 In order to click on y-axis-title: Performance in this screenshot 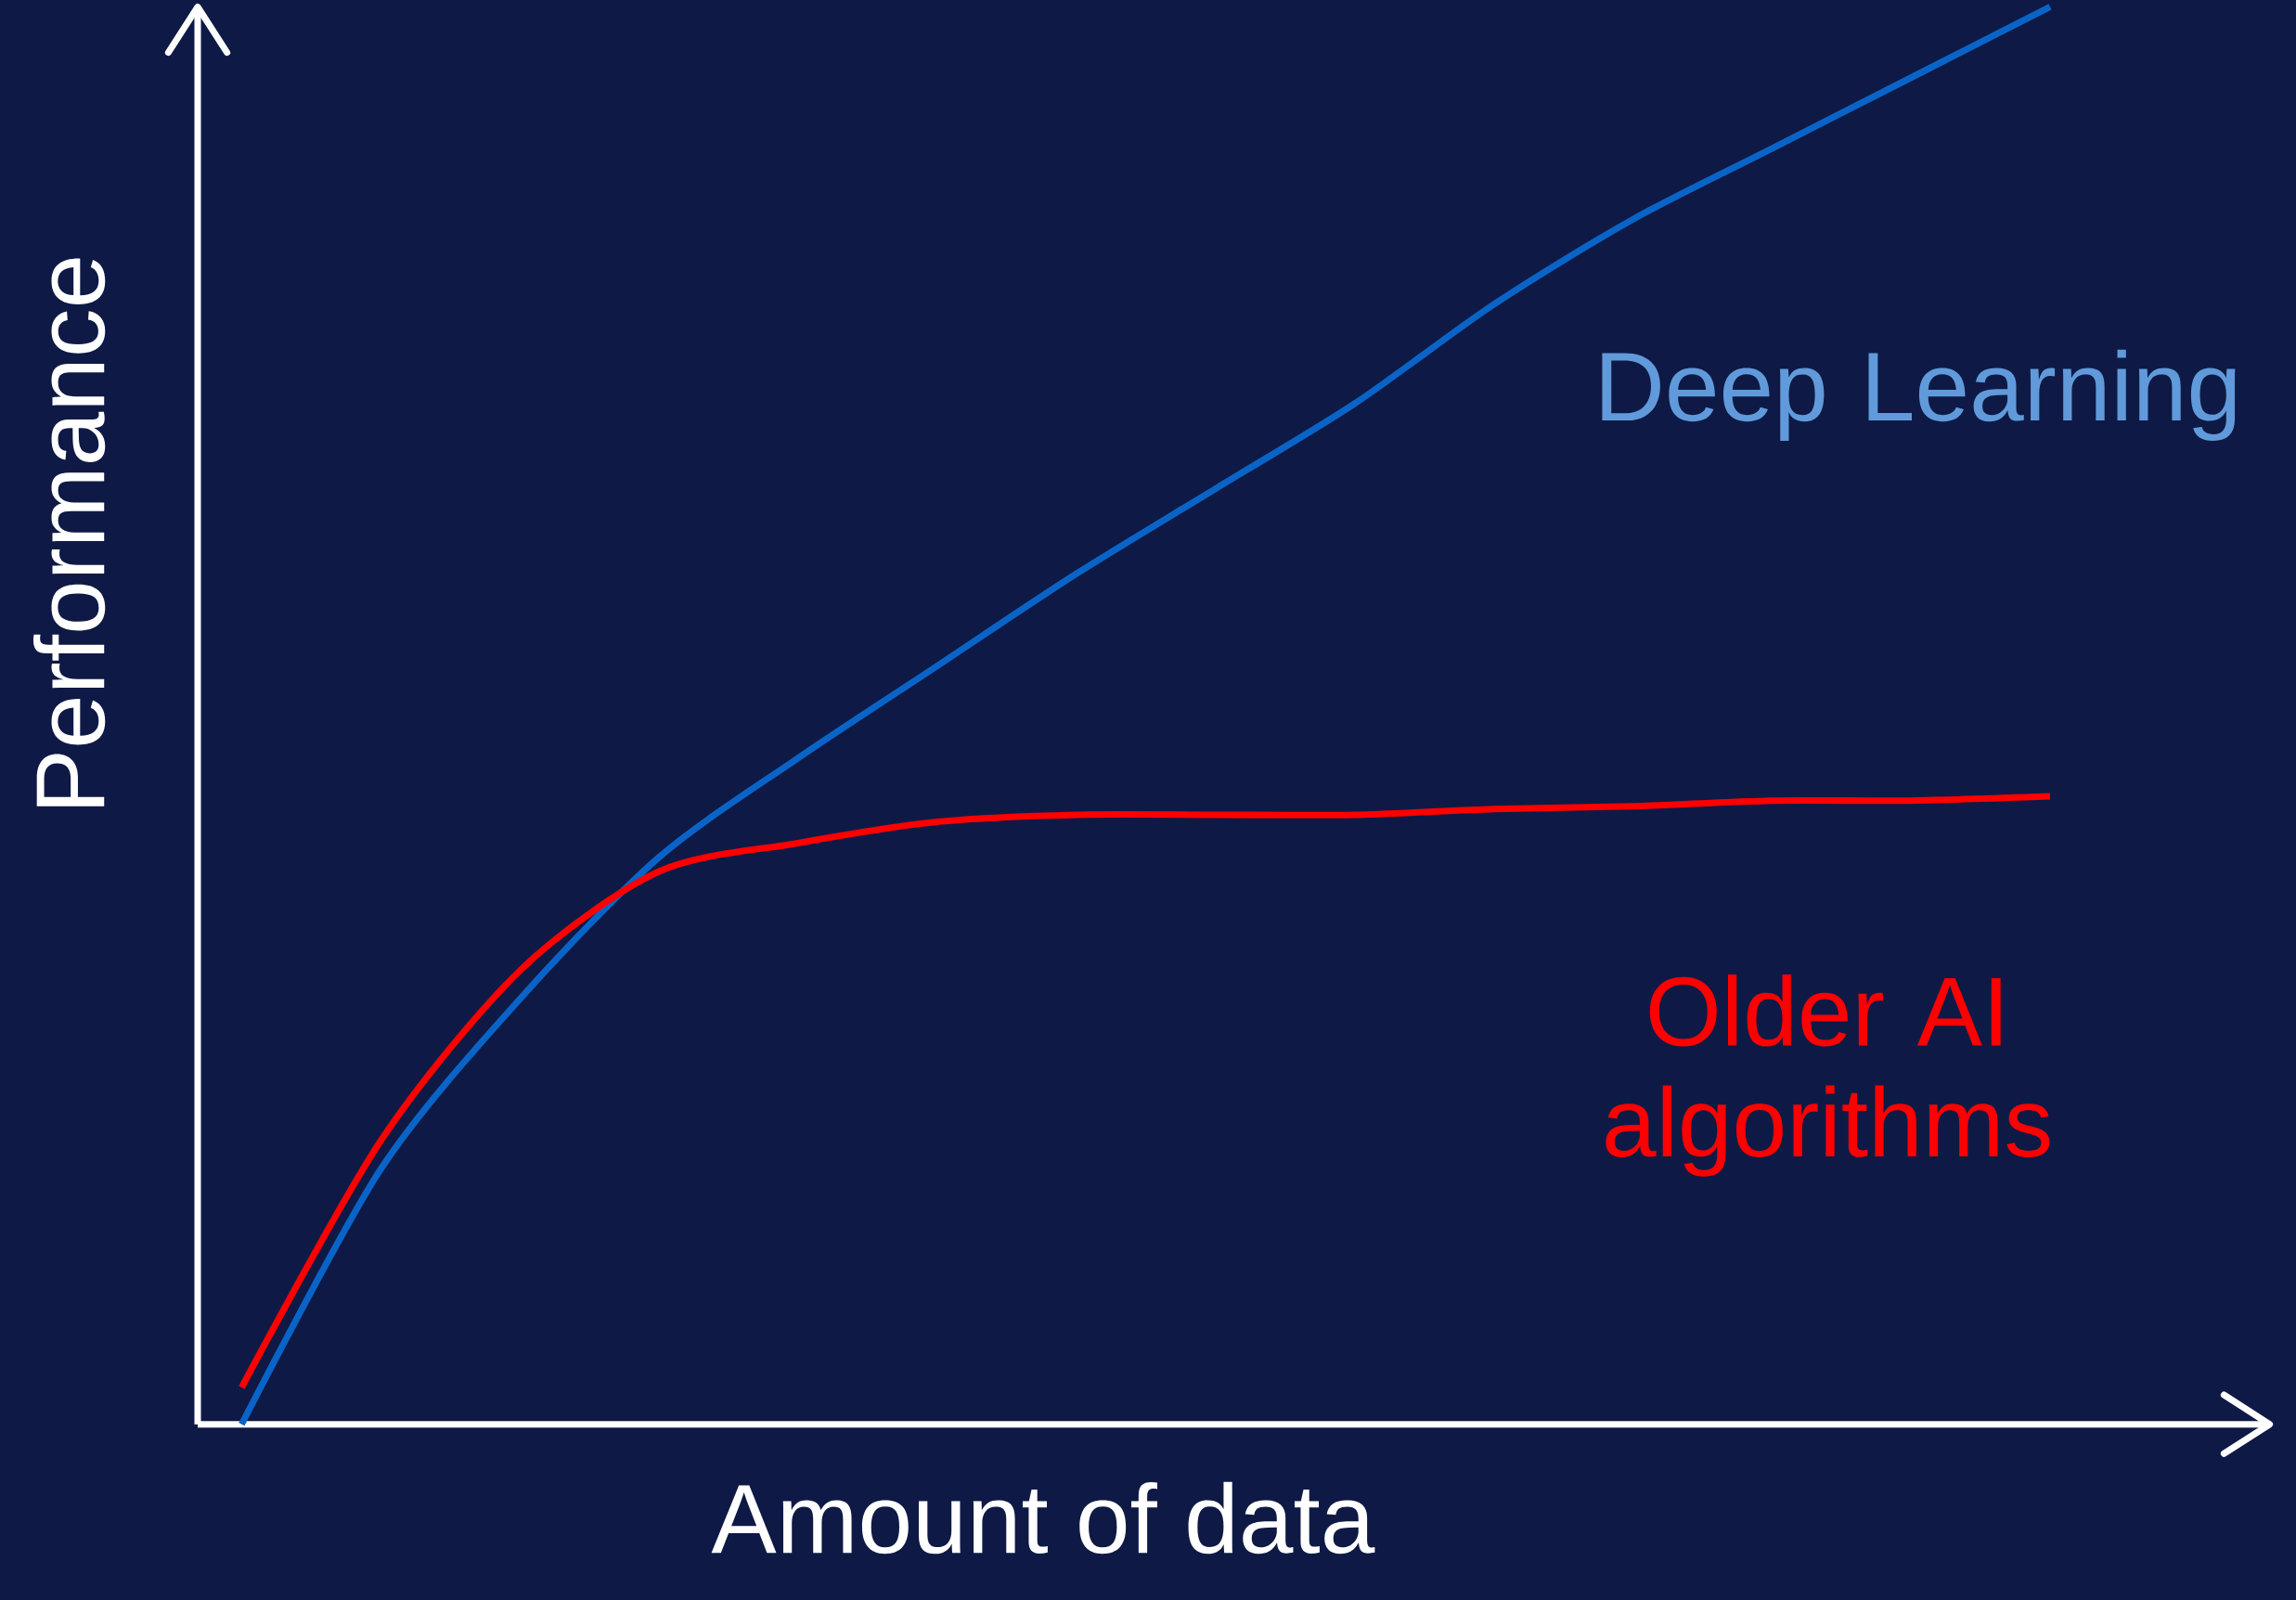, I will do `click(69, 532)`.